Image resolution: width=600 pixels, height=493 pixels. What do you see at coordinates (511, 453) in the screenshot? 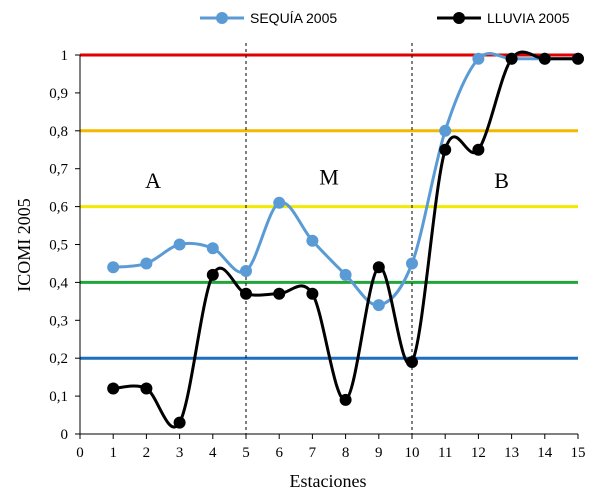
I see `x-tick-label: 13` at bounding box center [511, 453].